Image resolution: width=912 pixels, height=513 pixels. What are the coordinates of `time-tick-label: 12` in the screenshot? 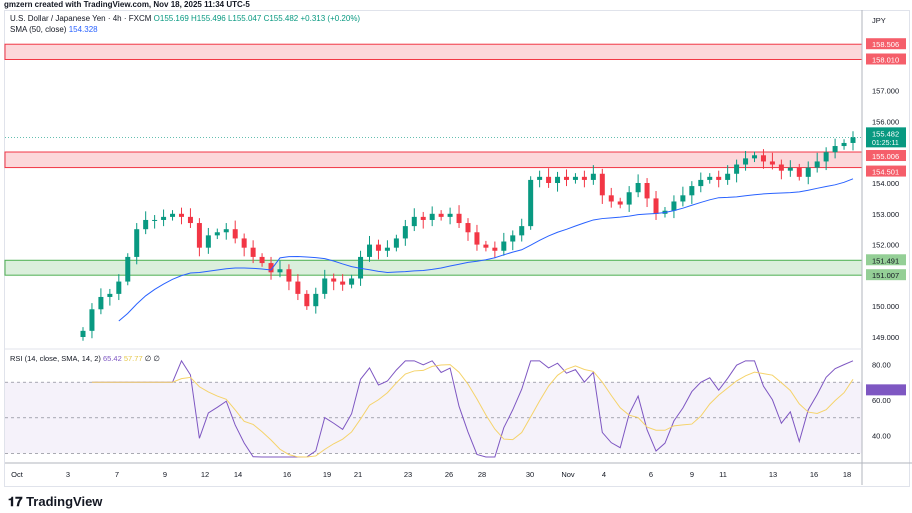 It's located at (205, 474).